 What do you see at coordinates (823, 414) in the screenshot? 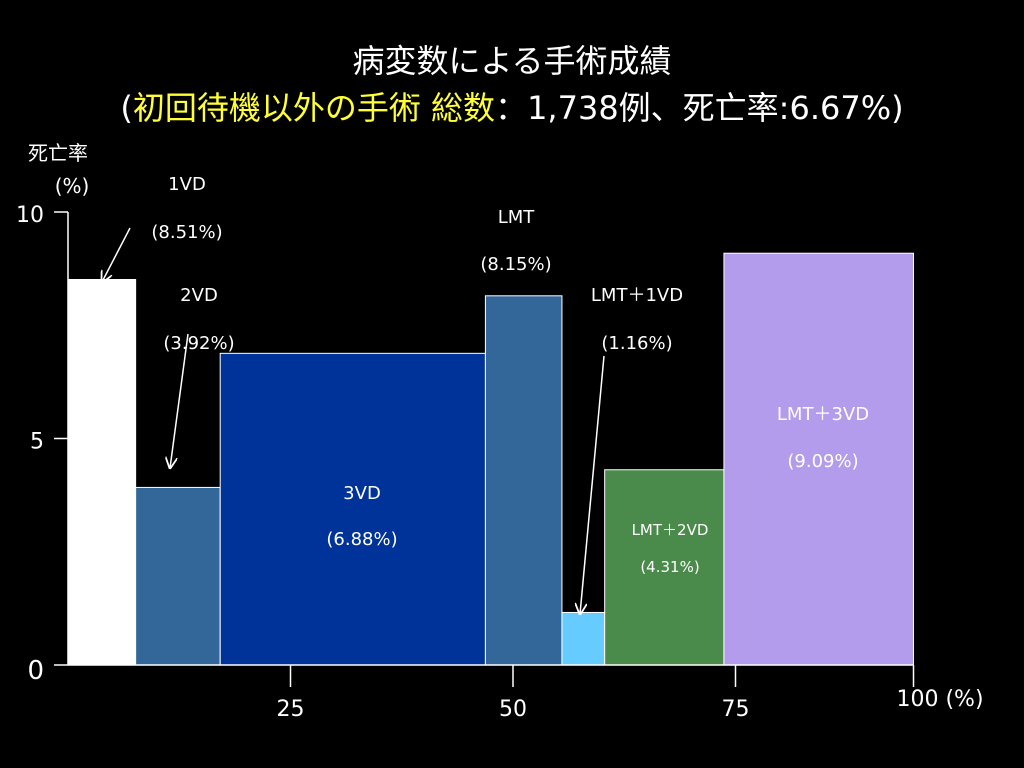
I see `bar-label-lmt-3vd: LMT＋3VD` at bounding box center [823, 414].